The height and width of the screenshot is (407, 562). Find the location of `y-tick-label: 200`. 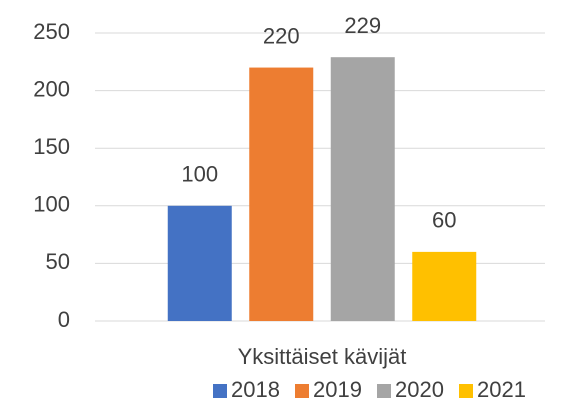

y-tick-label: 200 is located at coordinates (51, 88).